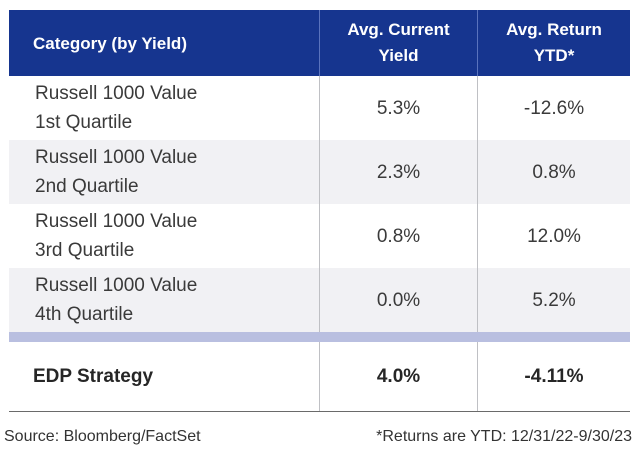 This screenshot has width=636, height=459. I want to click on yield-cell: 0.0%, so click(398, 300).